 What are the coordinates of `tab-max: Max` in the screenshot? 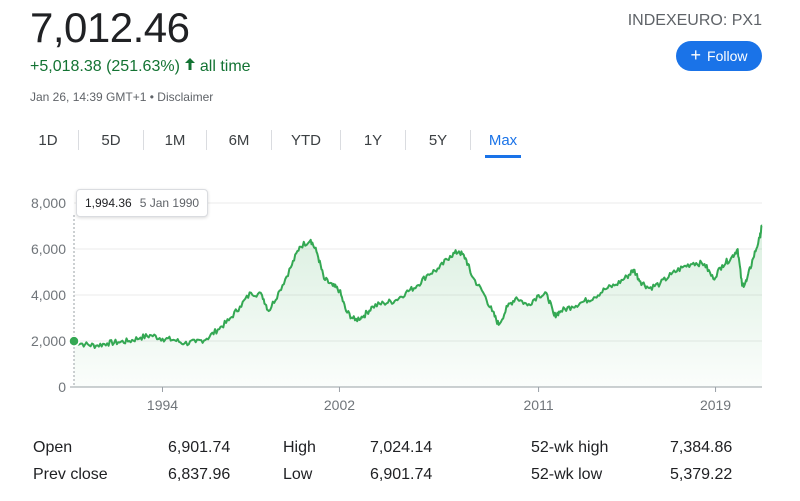 It's located at (503, 141).